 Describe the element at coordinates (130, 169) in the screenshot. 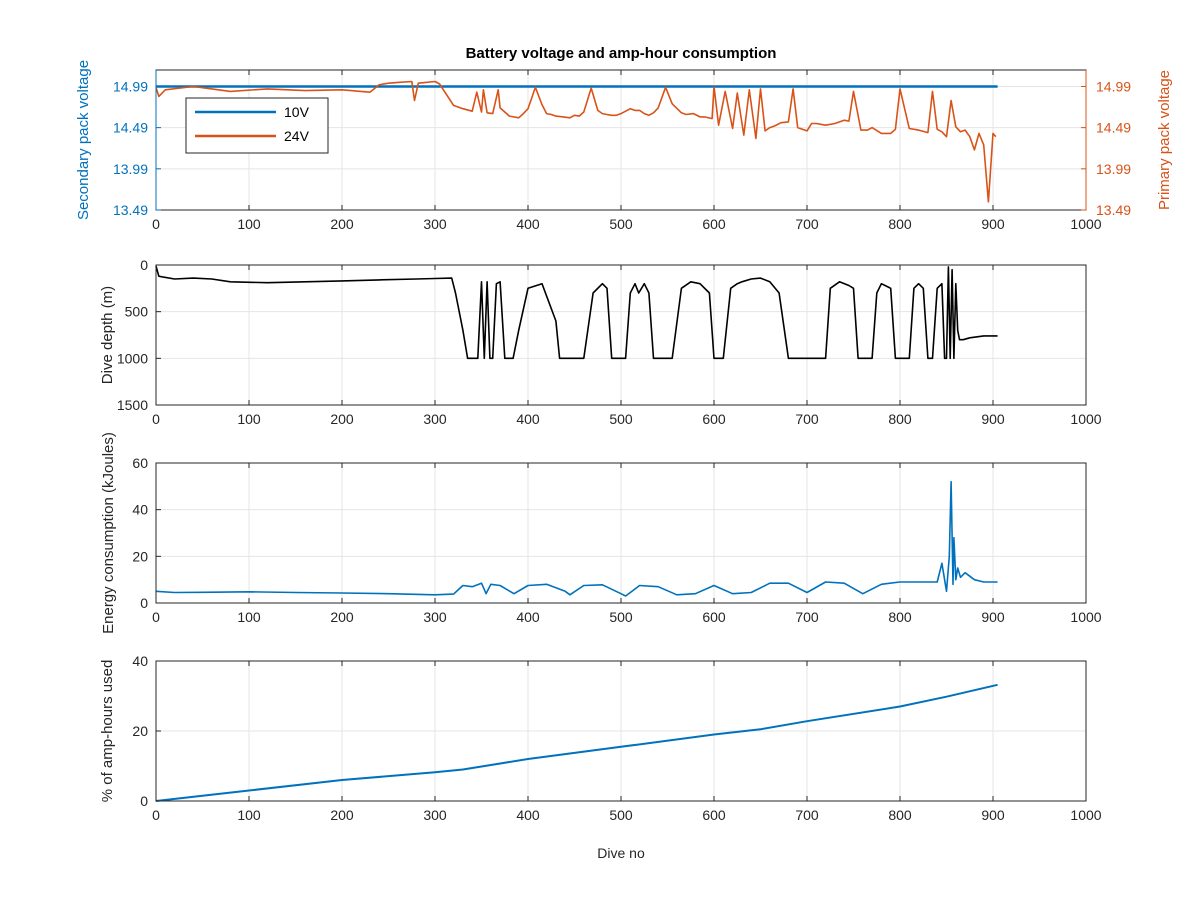

I see `y-tick-label: 13.99` at that location.